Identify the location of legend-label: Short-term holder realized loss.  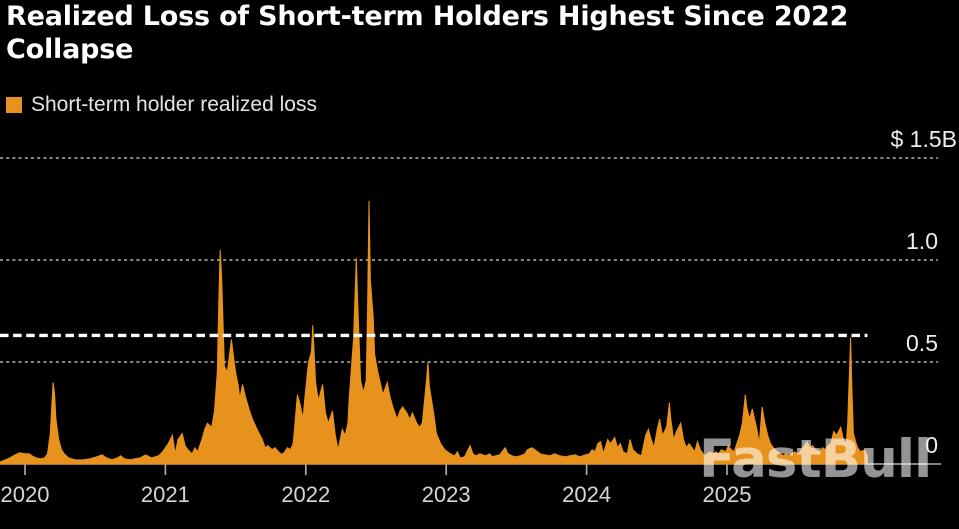
(174, 104).